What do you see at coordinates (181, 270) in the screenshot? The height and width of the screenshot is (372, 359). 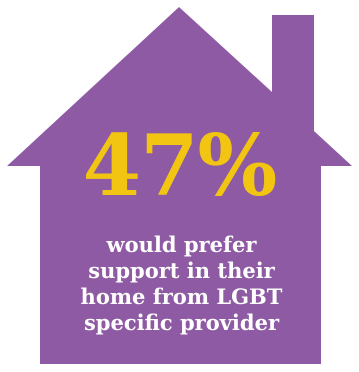 I see `caption-line: support in their` at bounding box center [181, 270].